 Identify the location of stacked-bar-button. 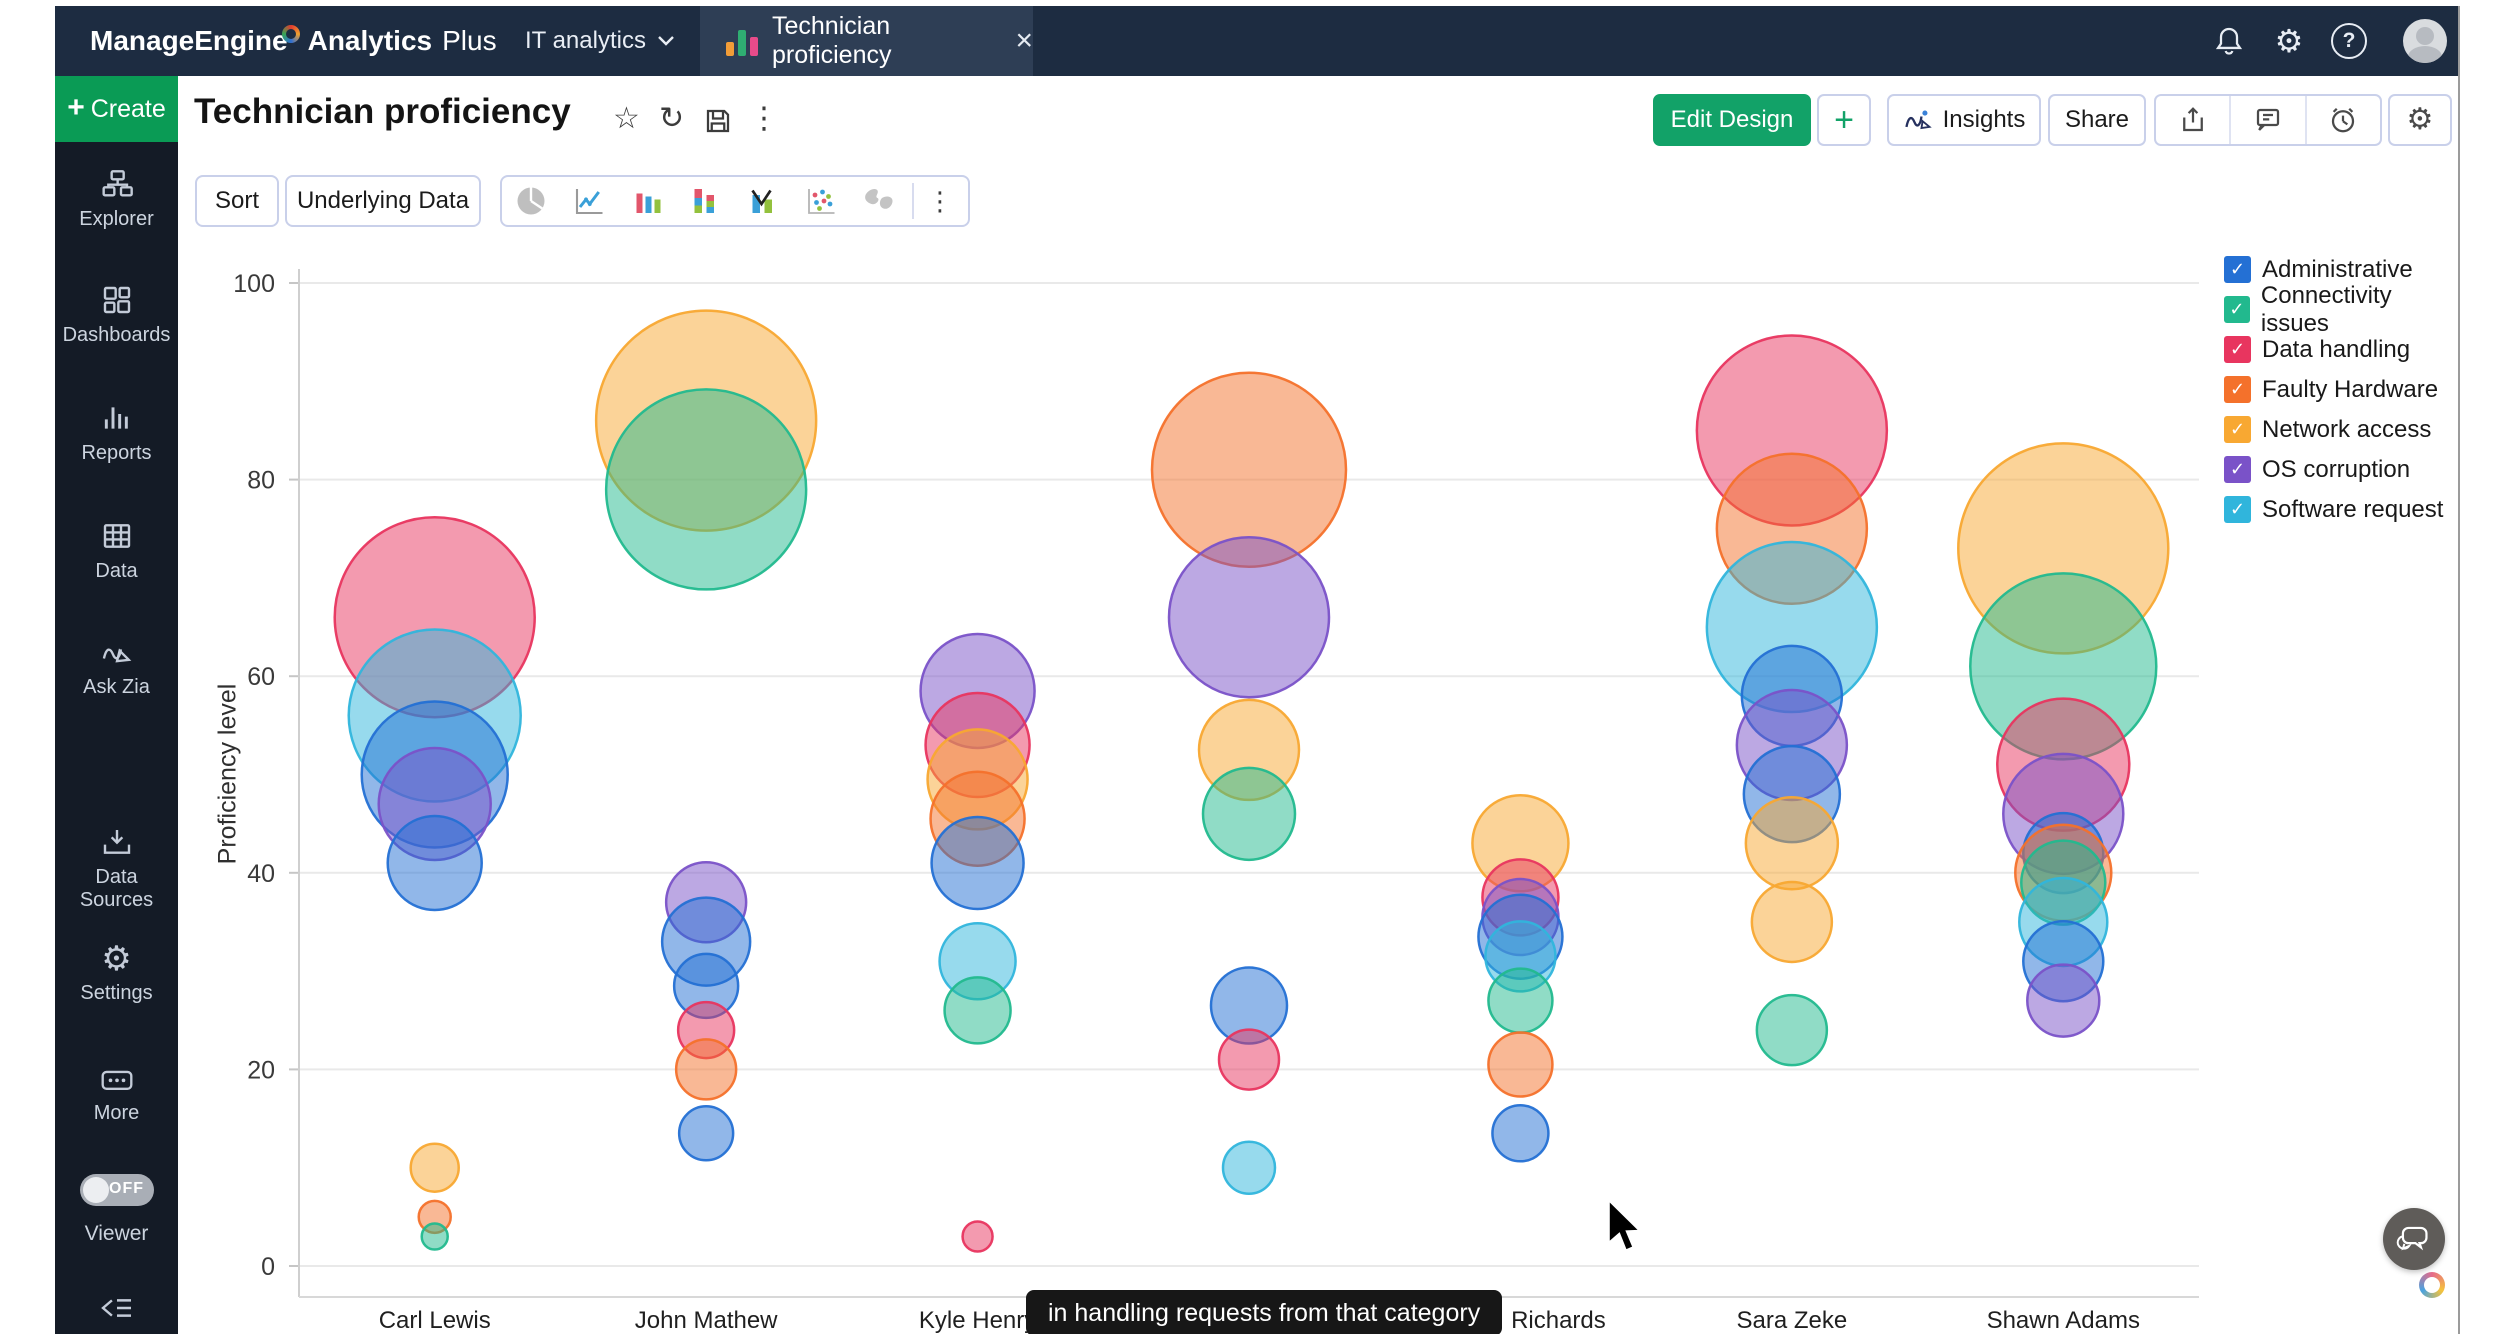
(705, 201).